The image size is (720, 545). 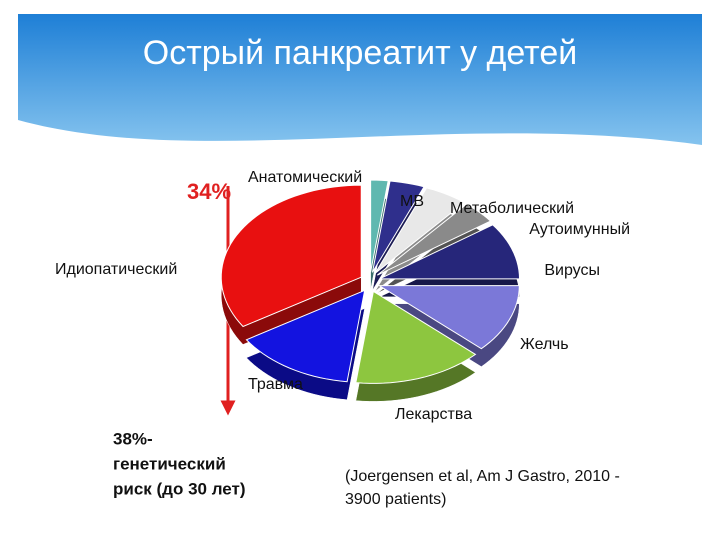 What do you see at coordinates (395, 499) in the screenshot?
I see `source-line: 3900 patients)` at bounding box center [395, 499].